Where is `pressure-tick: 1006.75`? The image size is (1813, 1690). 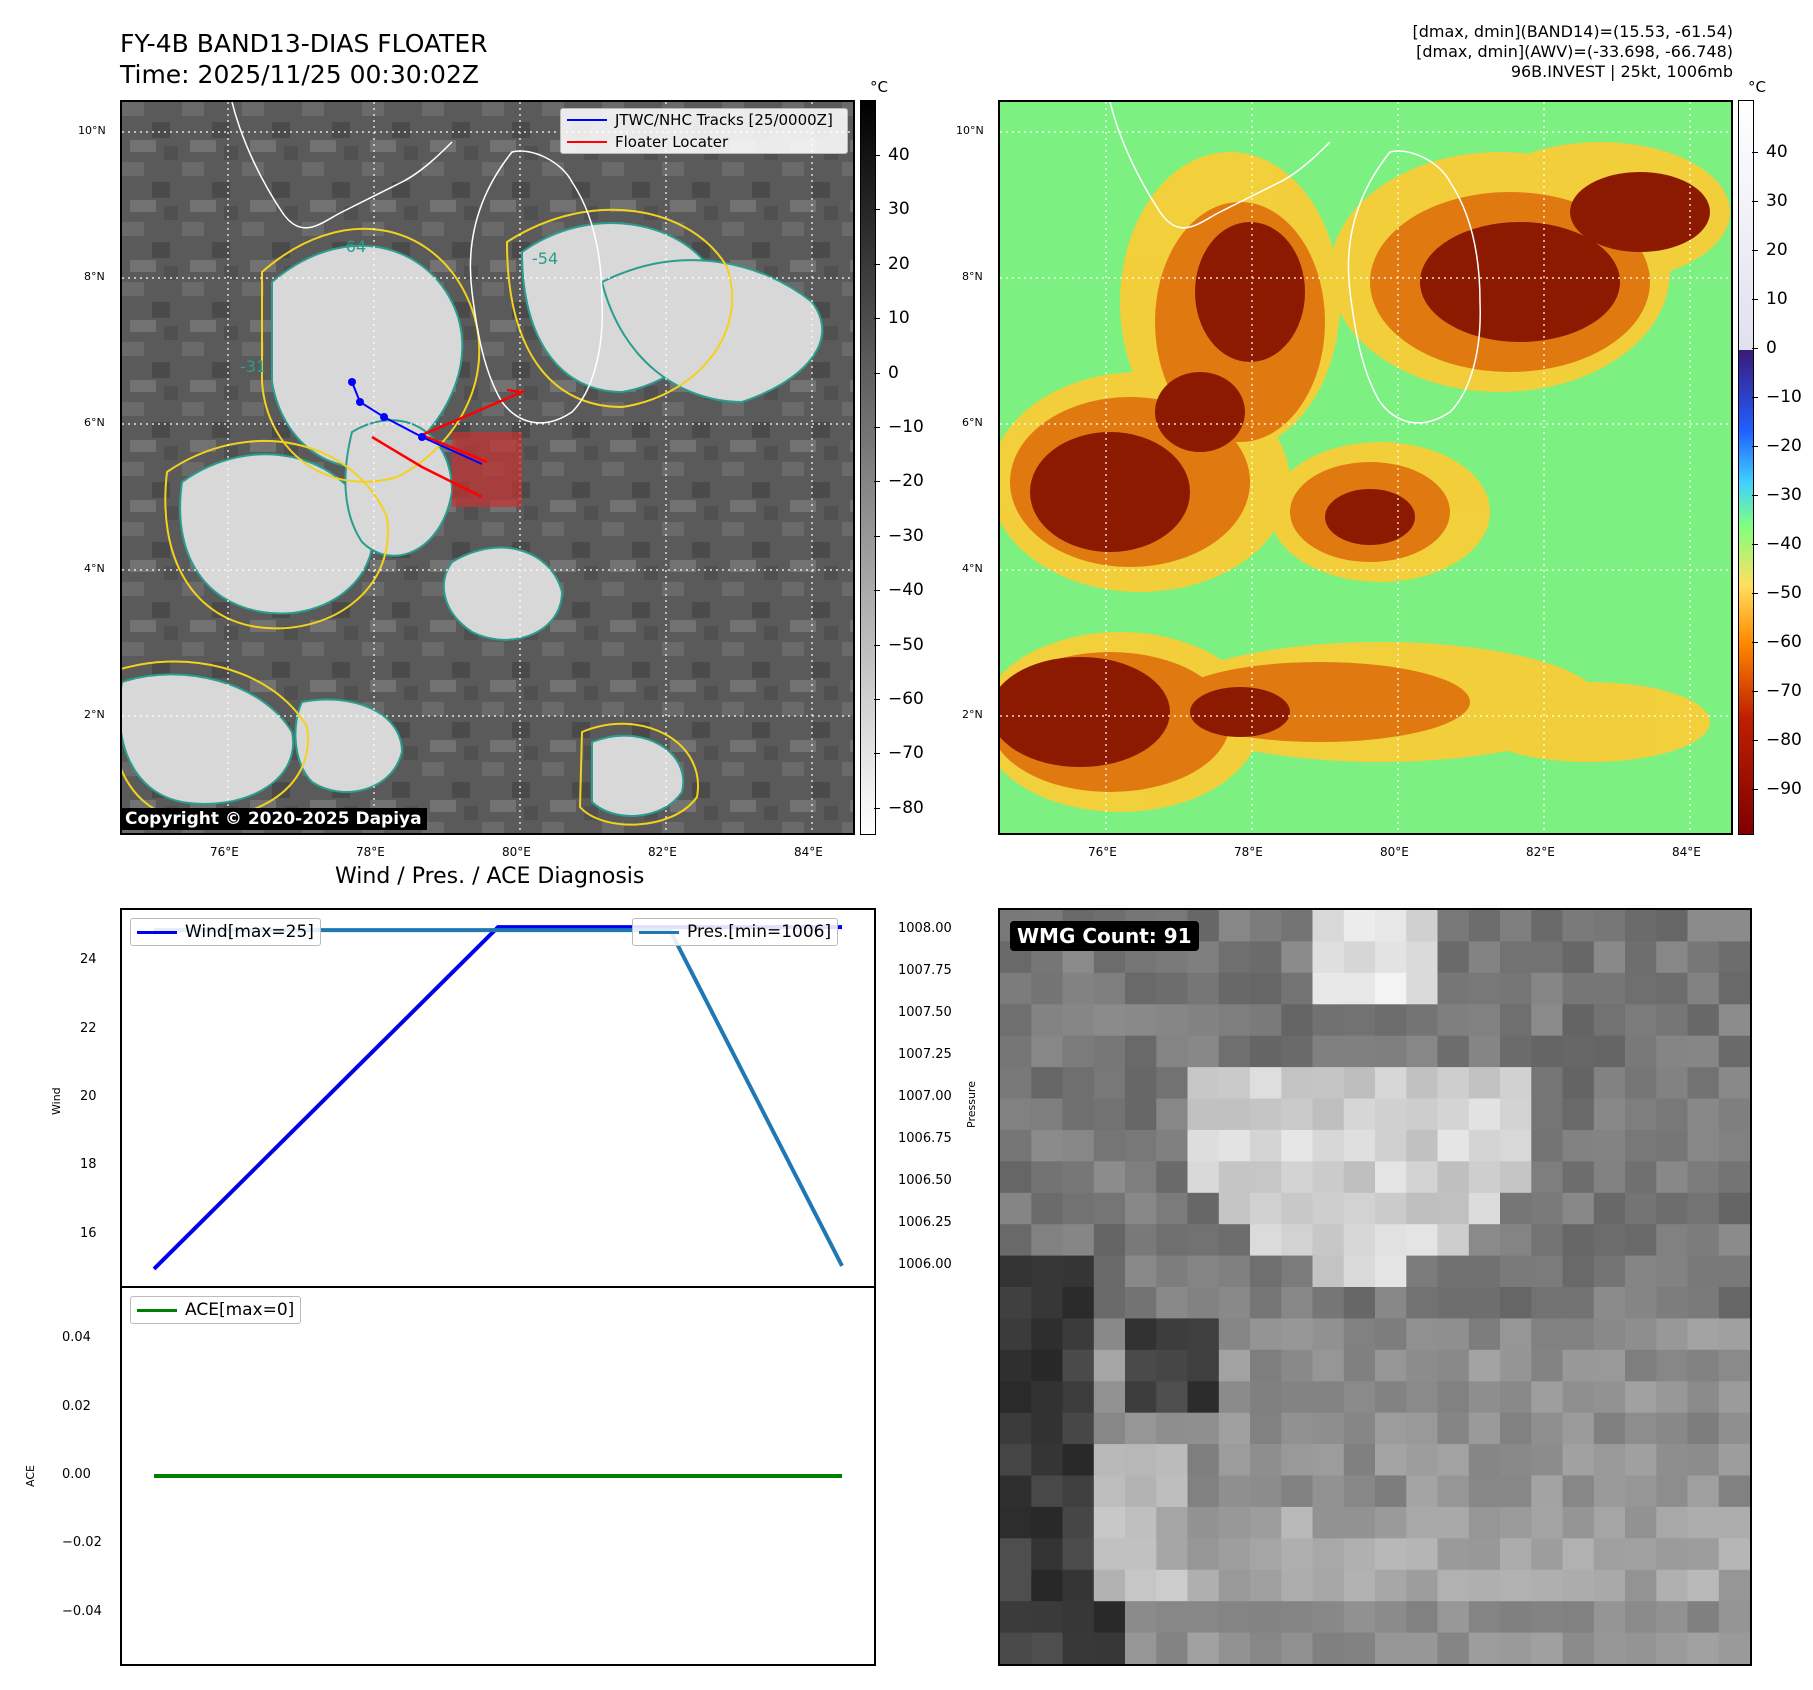 pressure-tick: 1006.75 is located at coordinates (925, 1138).